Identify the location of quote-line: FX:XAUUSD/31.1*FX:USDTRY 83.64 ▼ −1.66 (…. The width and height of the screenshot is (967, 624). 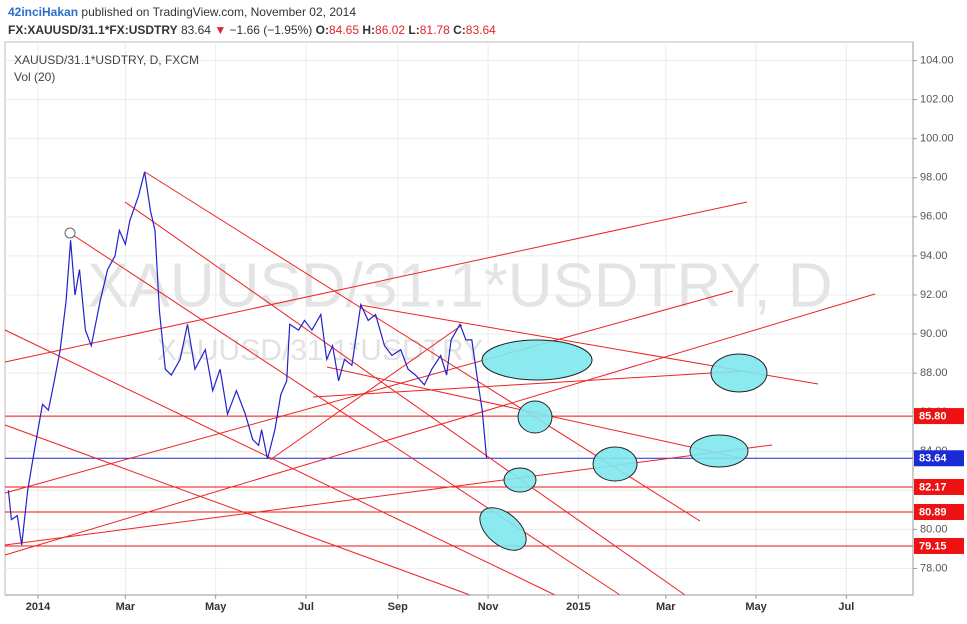
(252, 30).